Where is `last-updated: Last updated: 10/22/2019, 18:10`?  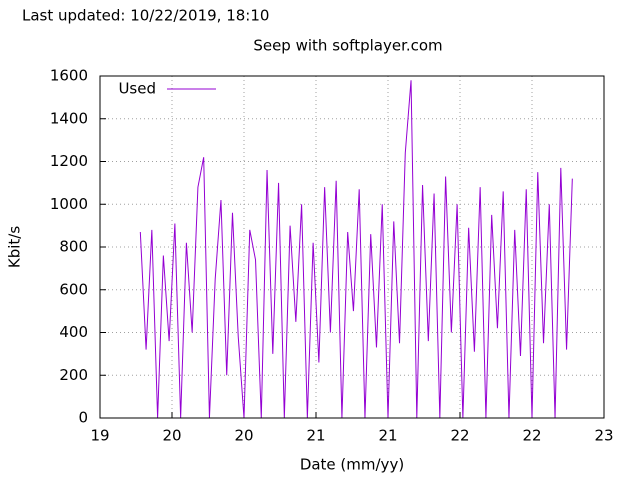
last-updated: Last updated: 10/22/2019, 18:10 is located at coordinates (145, 16).